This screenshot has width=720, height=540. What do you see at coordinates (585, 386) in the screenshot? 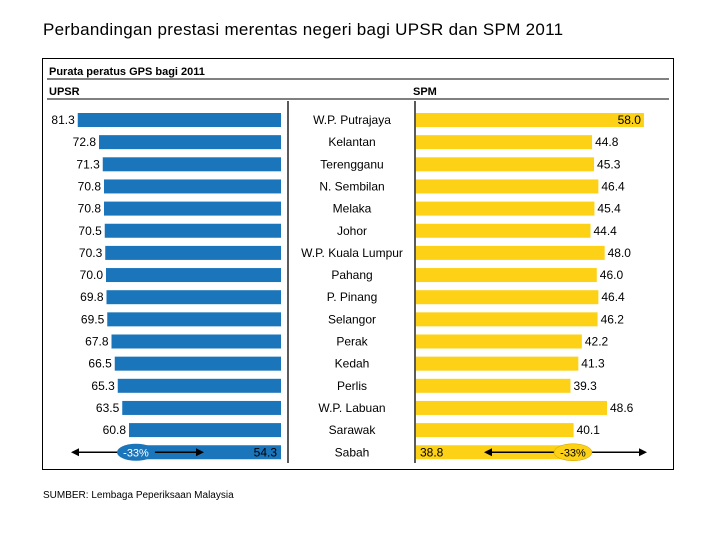
I see `spm-value-label: 39.3` at bounding box center [585, 386].